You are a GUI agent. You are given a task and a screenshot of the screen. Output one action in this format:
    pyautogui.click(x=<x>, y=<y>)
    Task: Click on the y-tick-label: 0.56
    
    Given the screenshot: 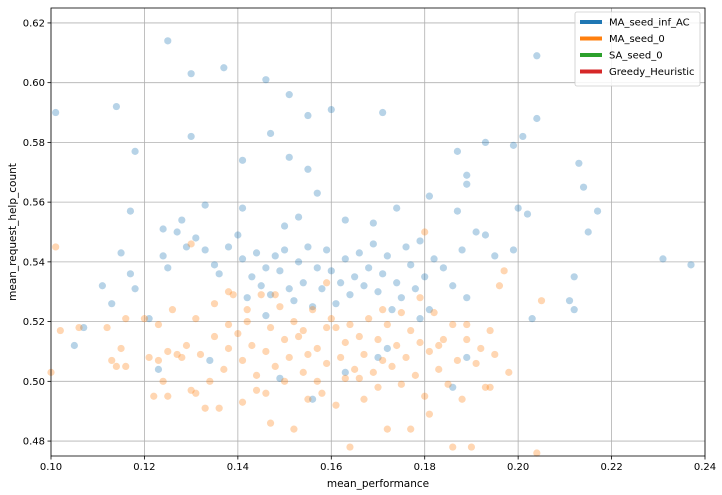 What is the action you would take?
    pyautogui.click(x=34, y=203)
    